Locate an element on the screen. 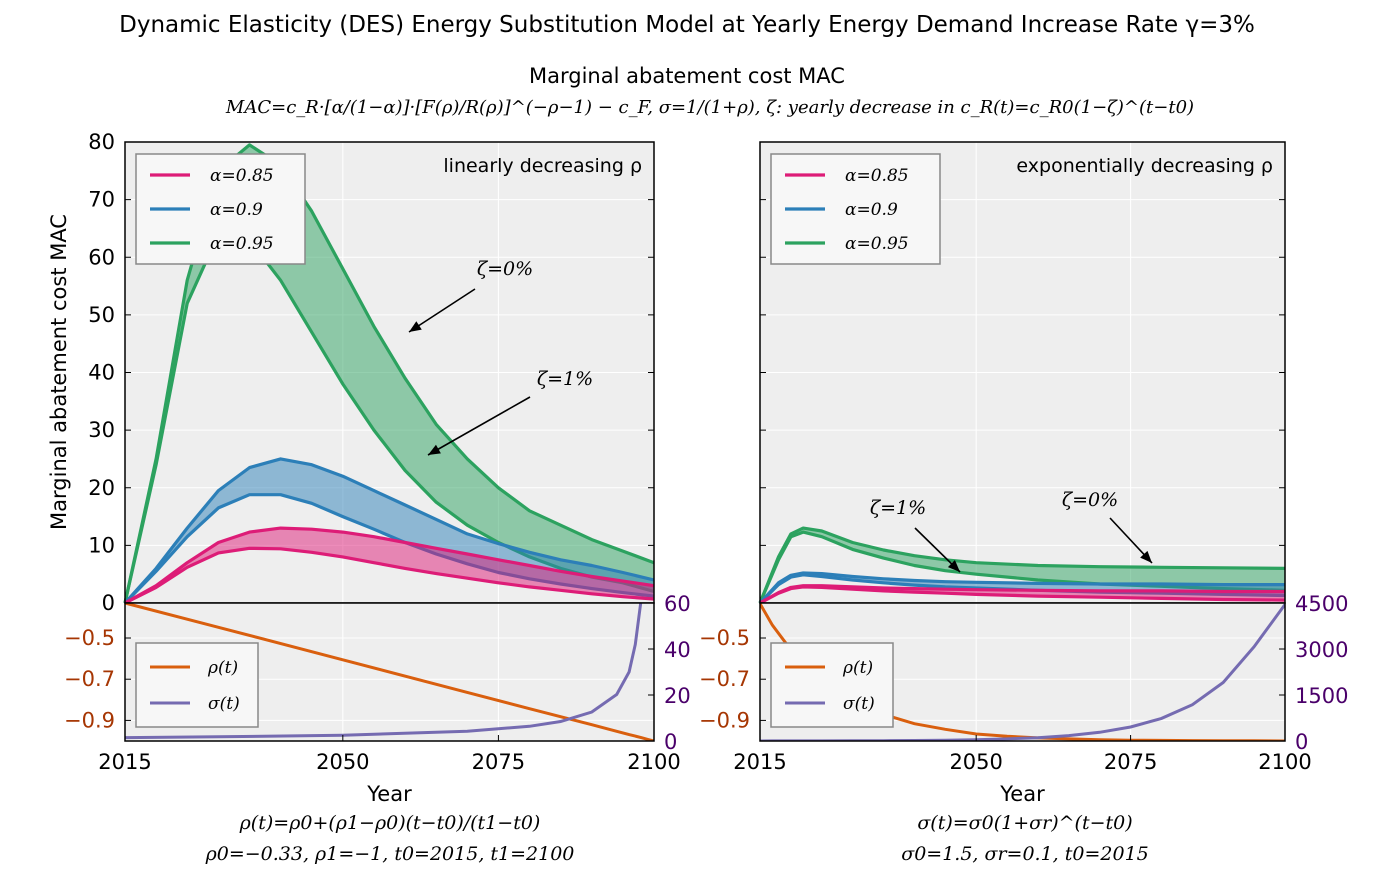 Image resolution: width=1374 pixels, height=888 pixels. left-ann-zeta-0: ζ=0% is located at coordinates (505, 269).